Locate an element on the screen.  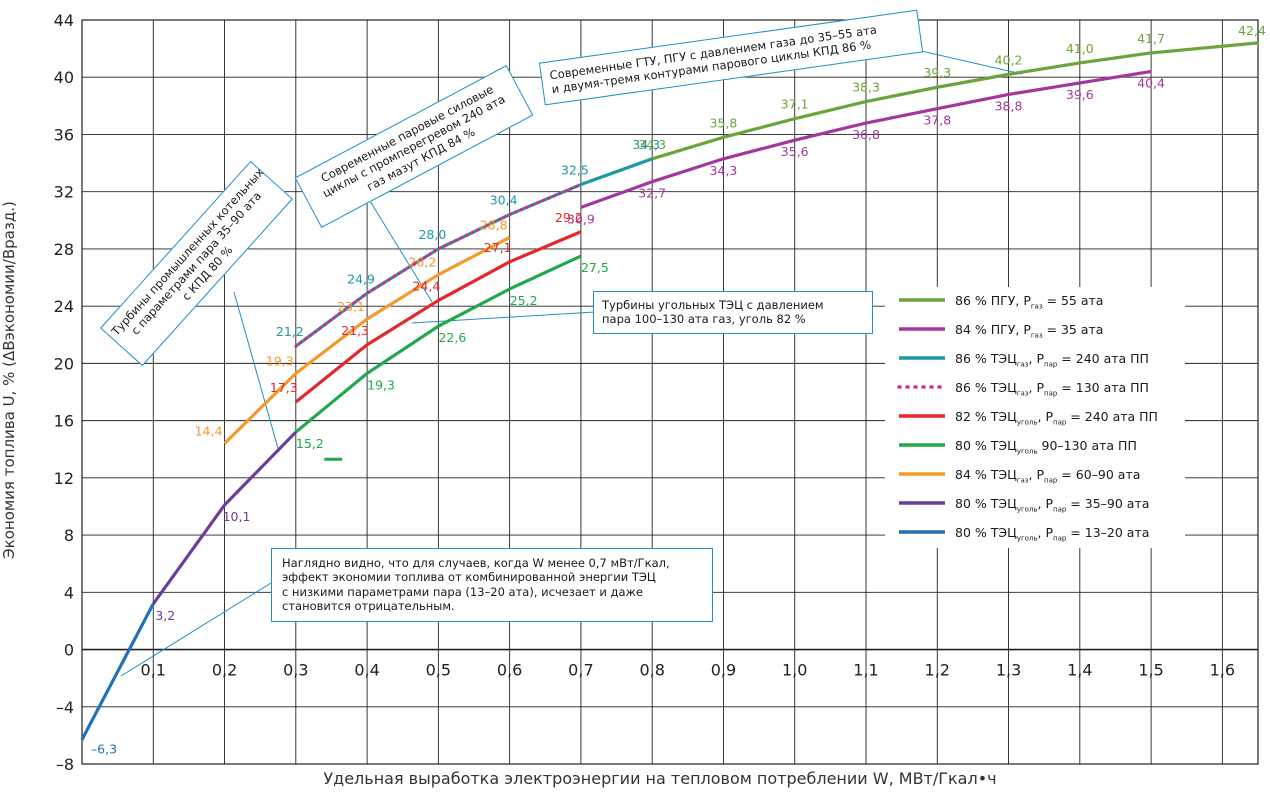
legend-label: 84 % ПГУ, Pгаз = 35 ата is located at coordinates (1029, 331).